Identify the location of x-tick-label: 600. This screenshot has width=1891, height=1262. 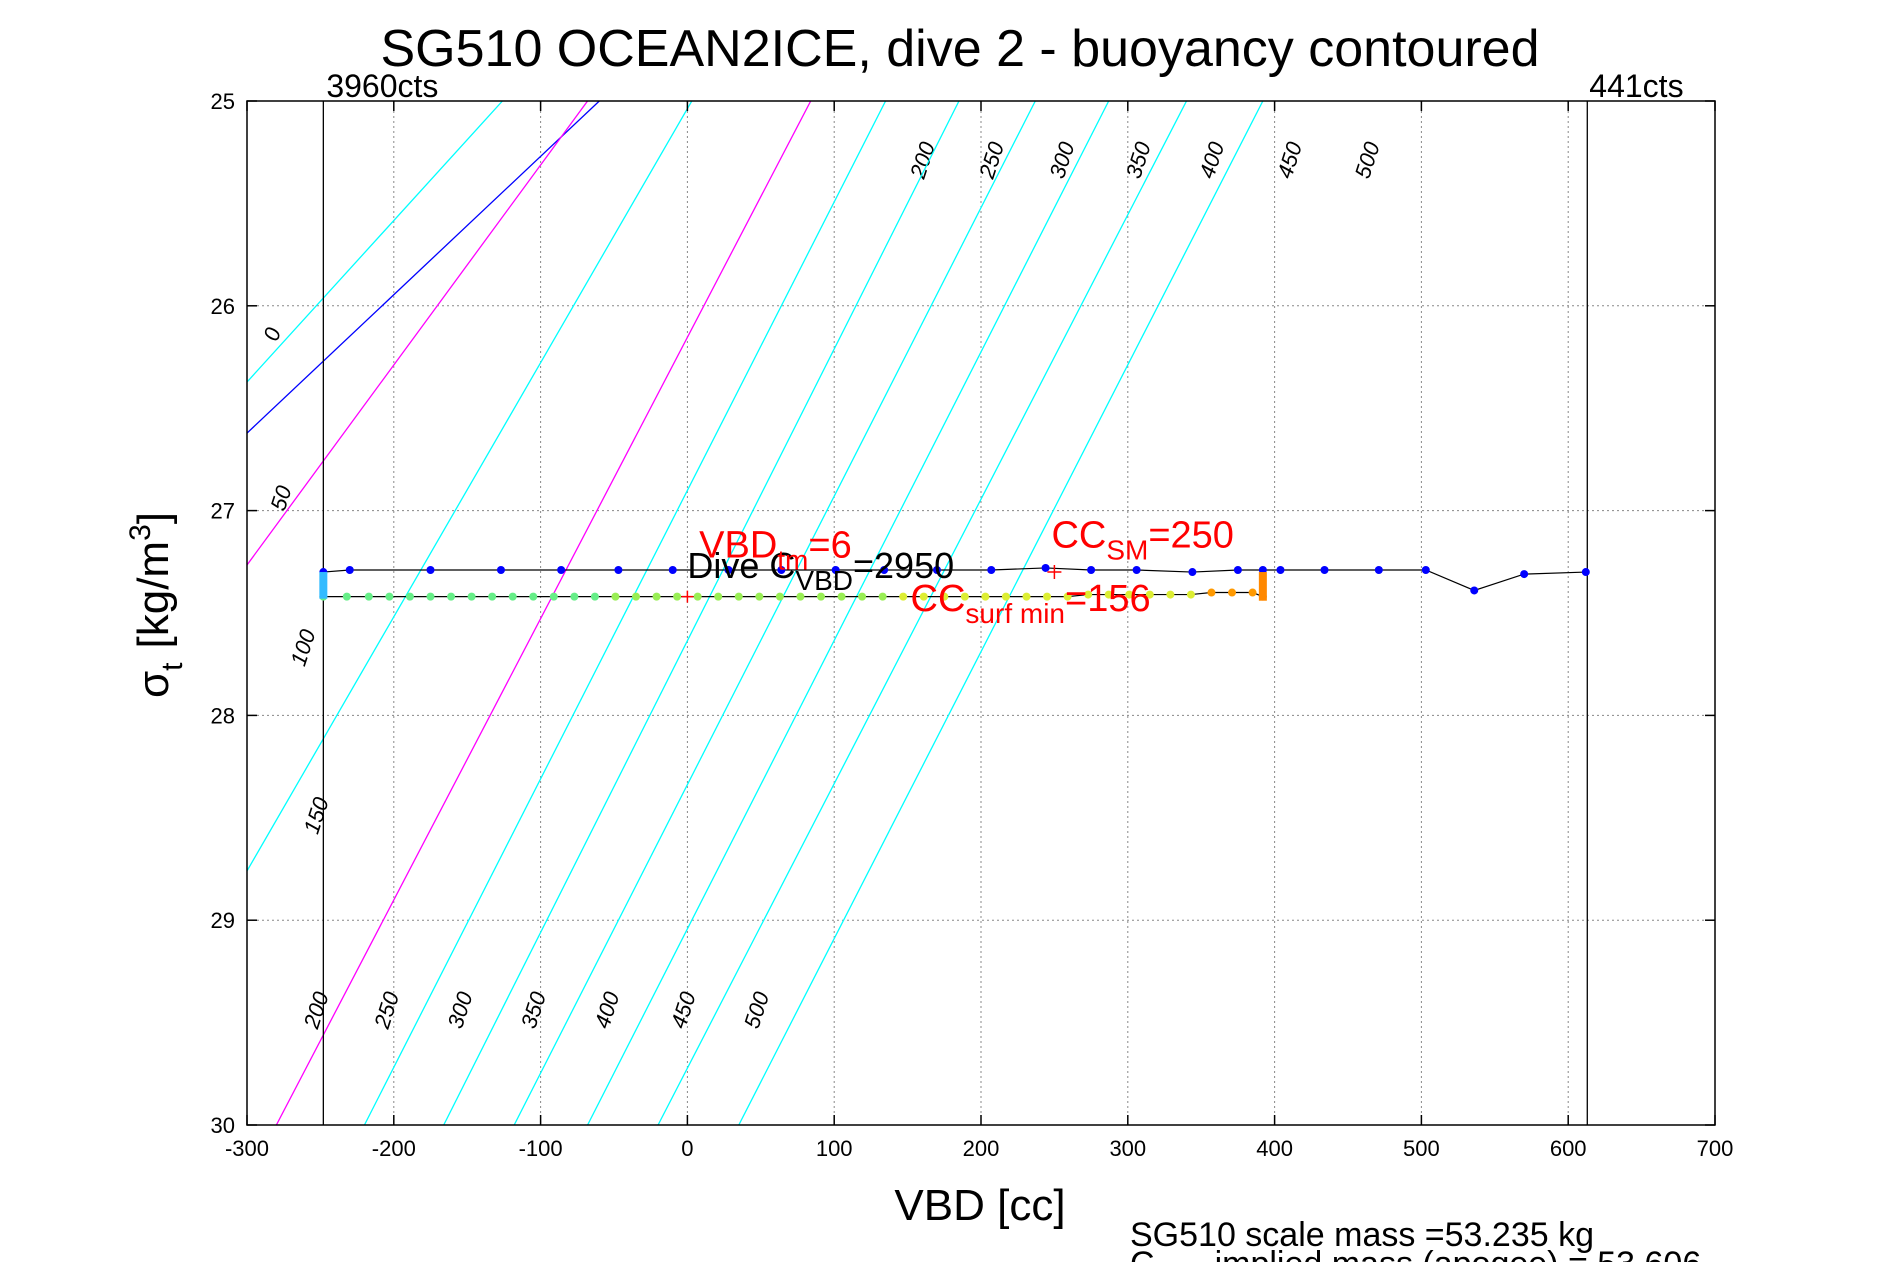
(1568, 1148).